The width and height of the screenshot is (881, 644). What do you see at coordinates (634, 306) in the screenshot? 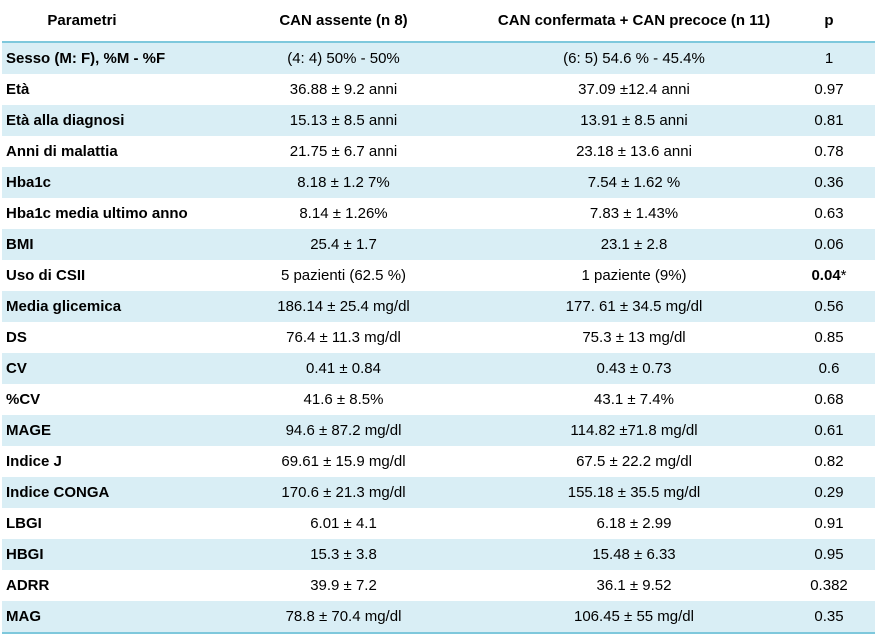
I see `can-confermata-value: 177. 61 ± 34.5 mg/dl` at bounding box center [634, 306].